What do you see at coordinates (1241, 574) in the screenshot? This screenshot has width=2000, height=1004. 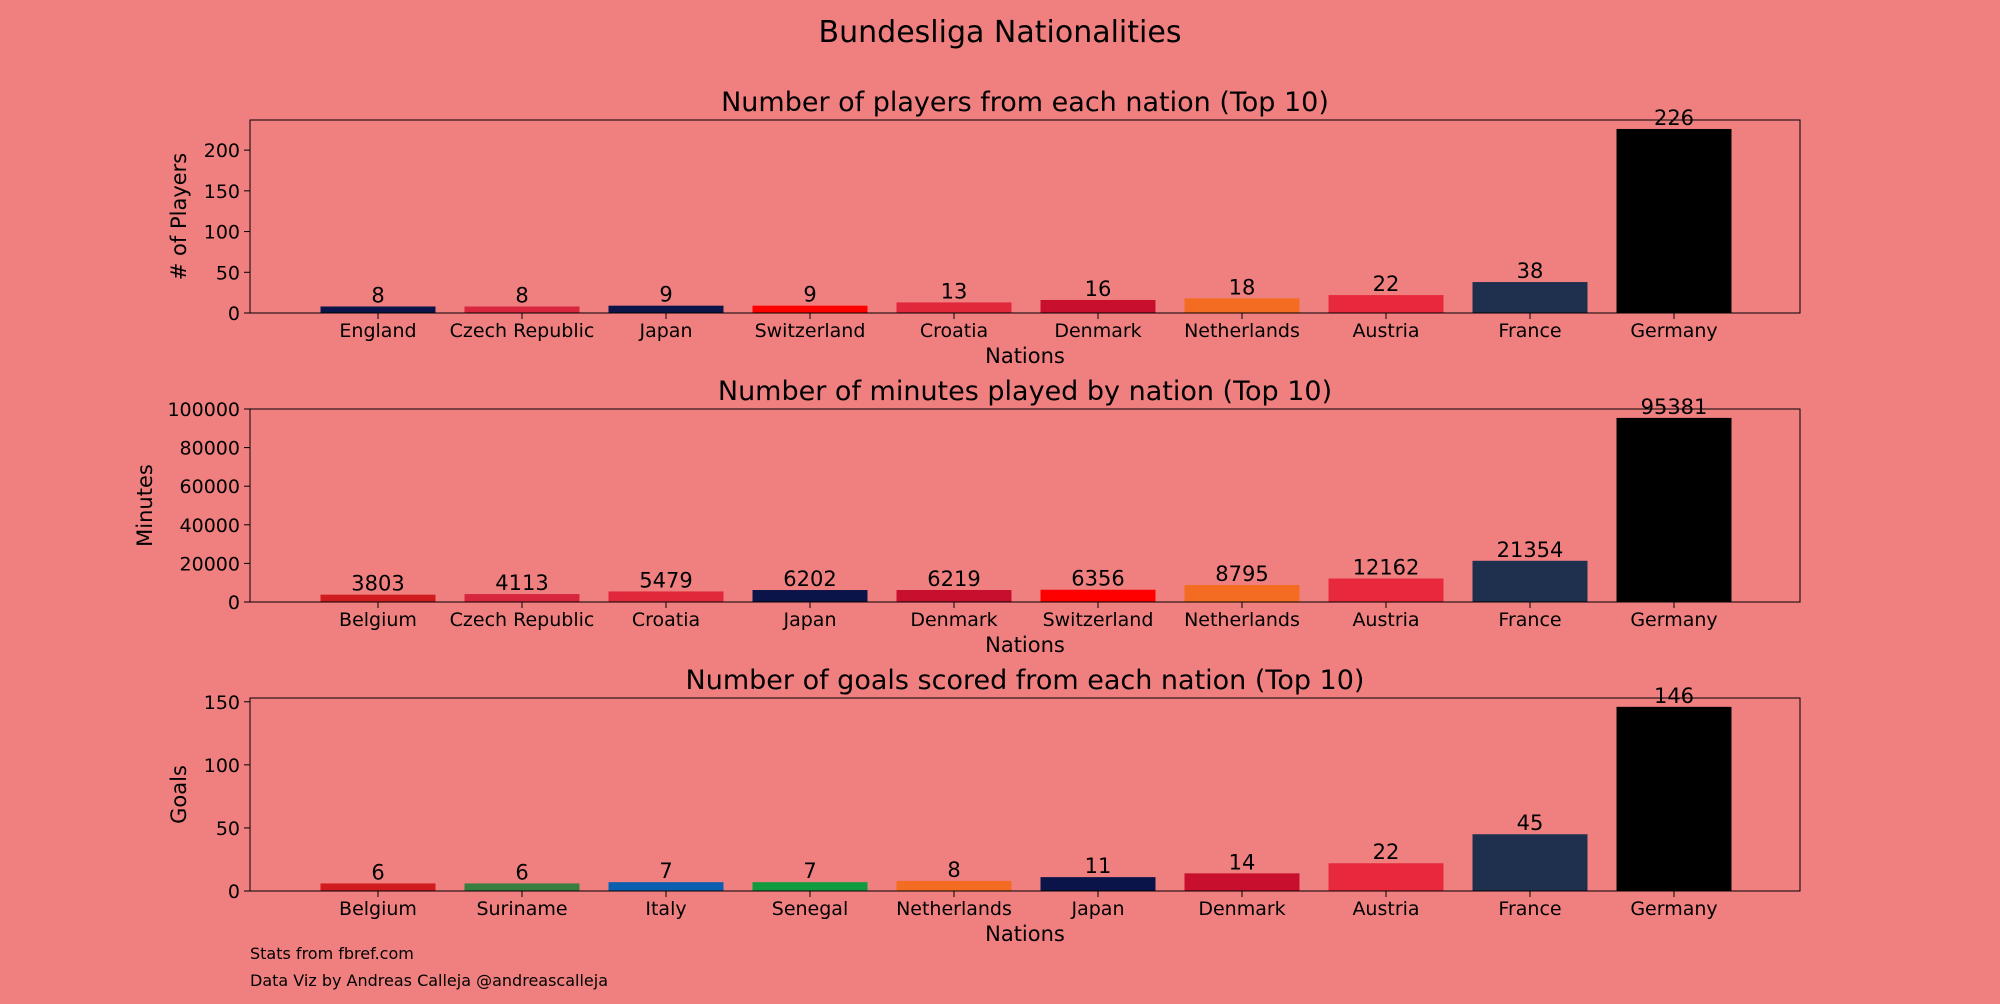 I see `value-label: 8795` at bounding box center [1241, 574].